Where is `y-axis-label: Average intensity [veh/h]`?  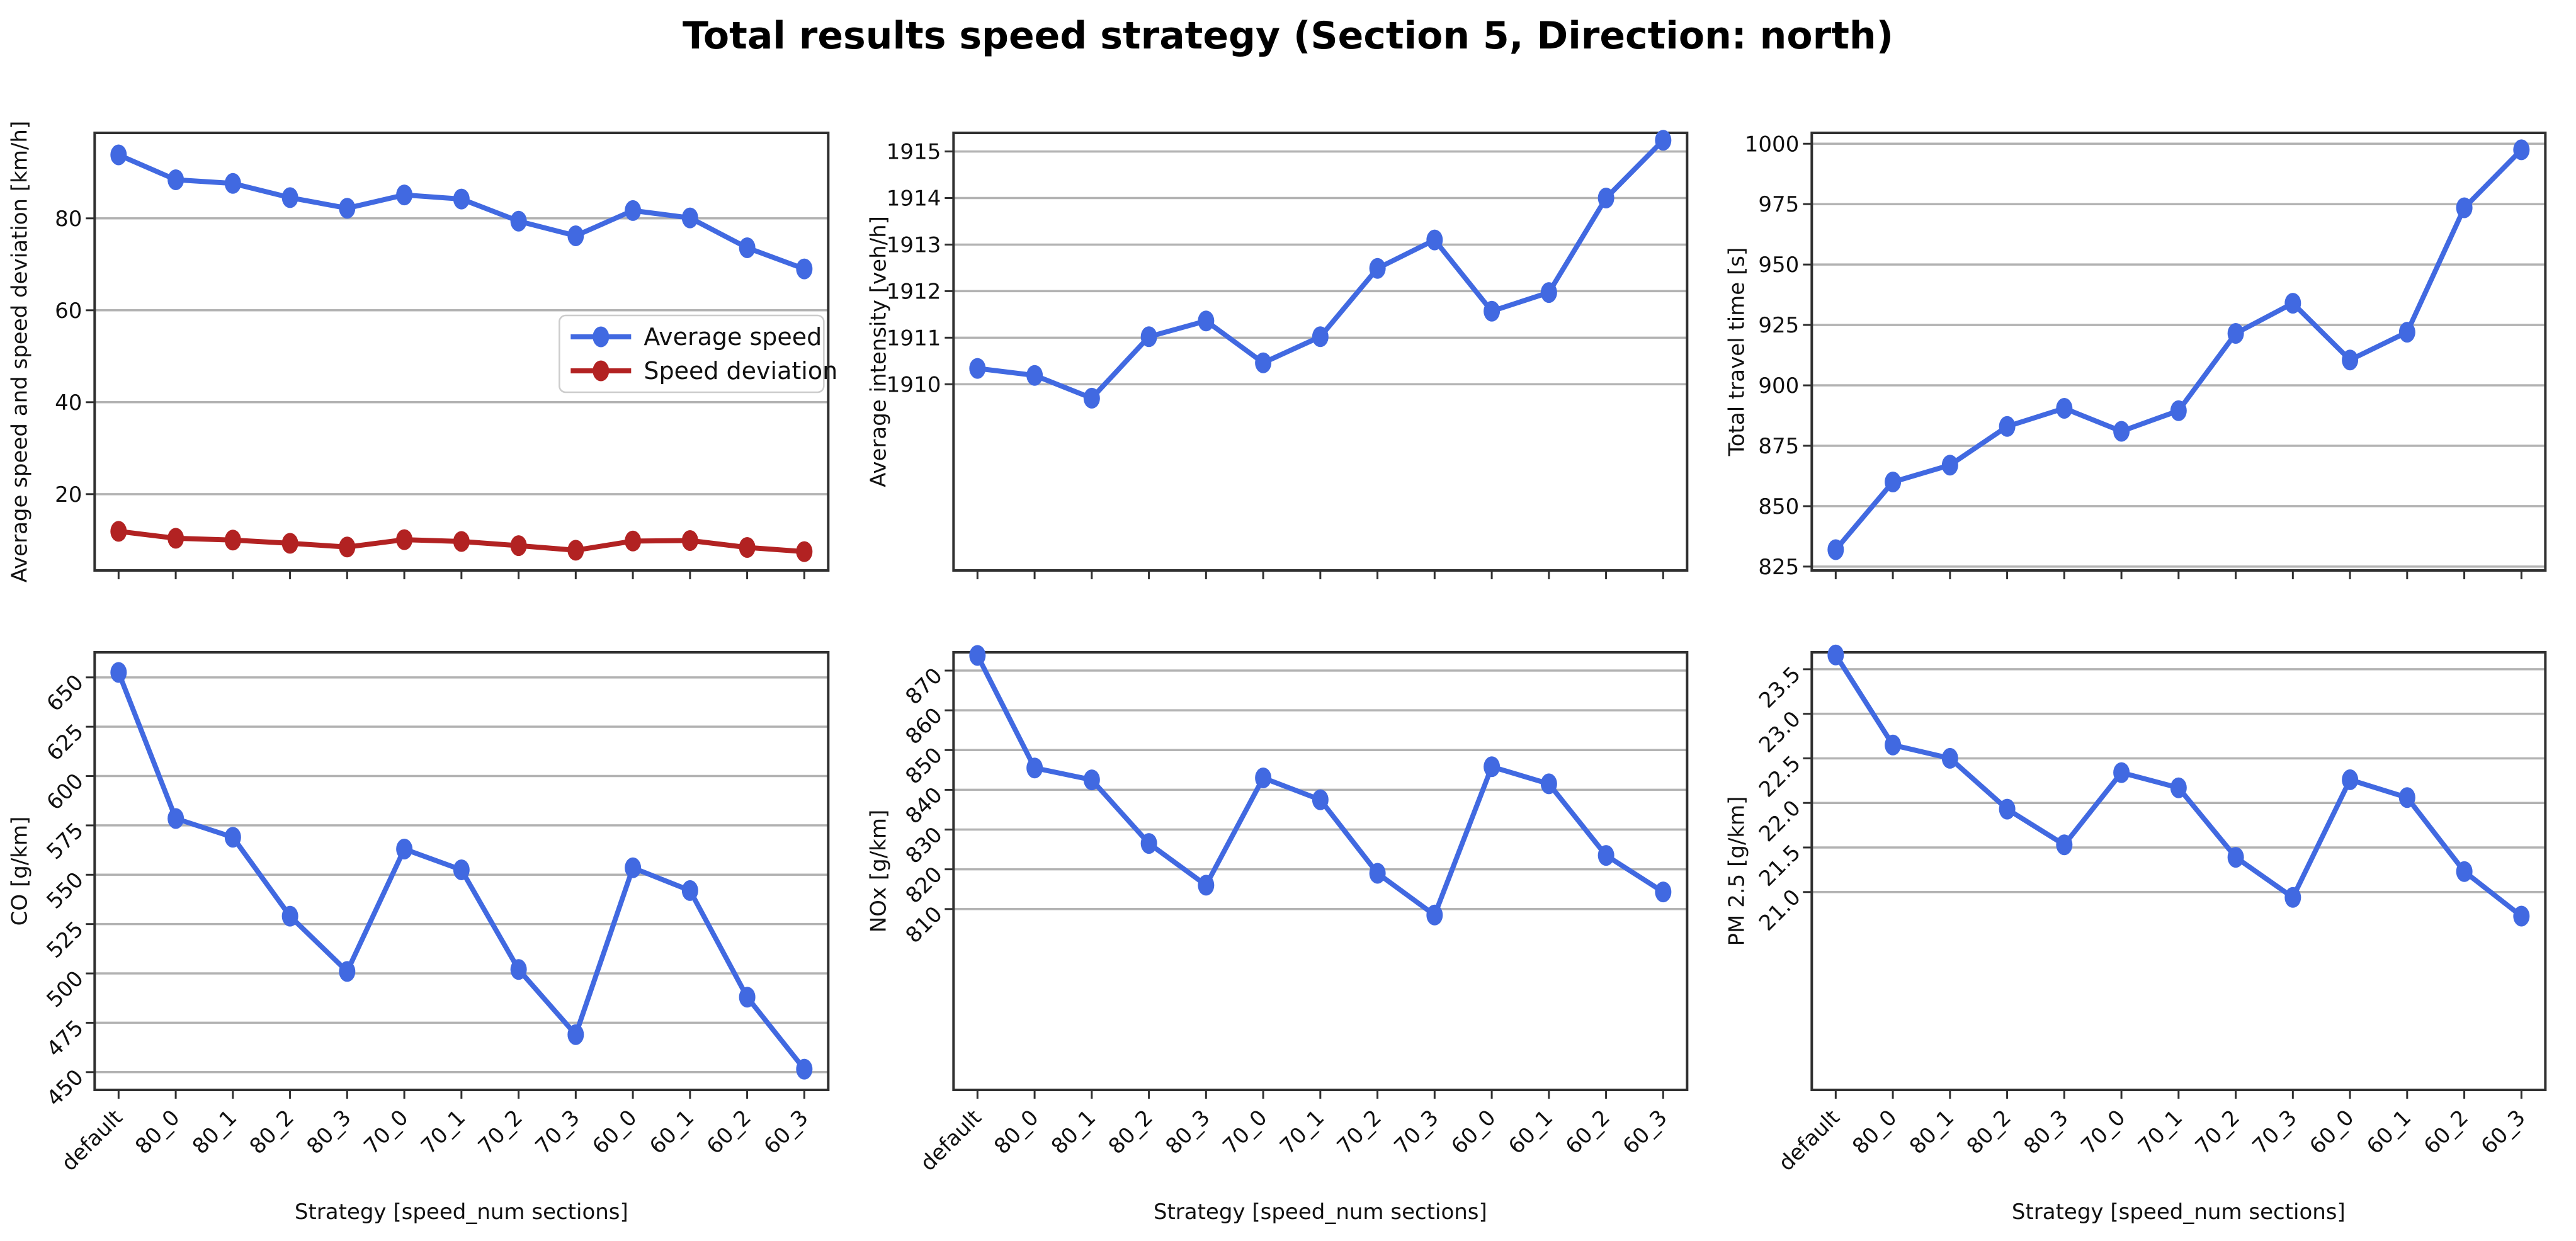
y-axis-label: Average intensity [veh/h] is located at coordinates (878, 351).